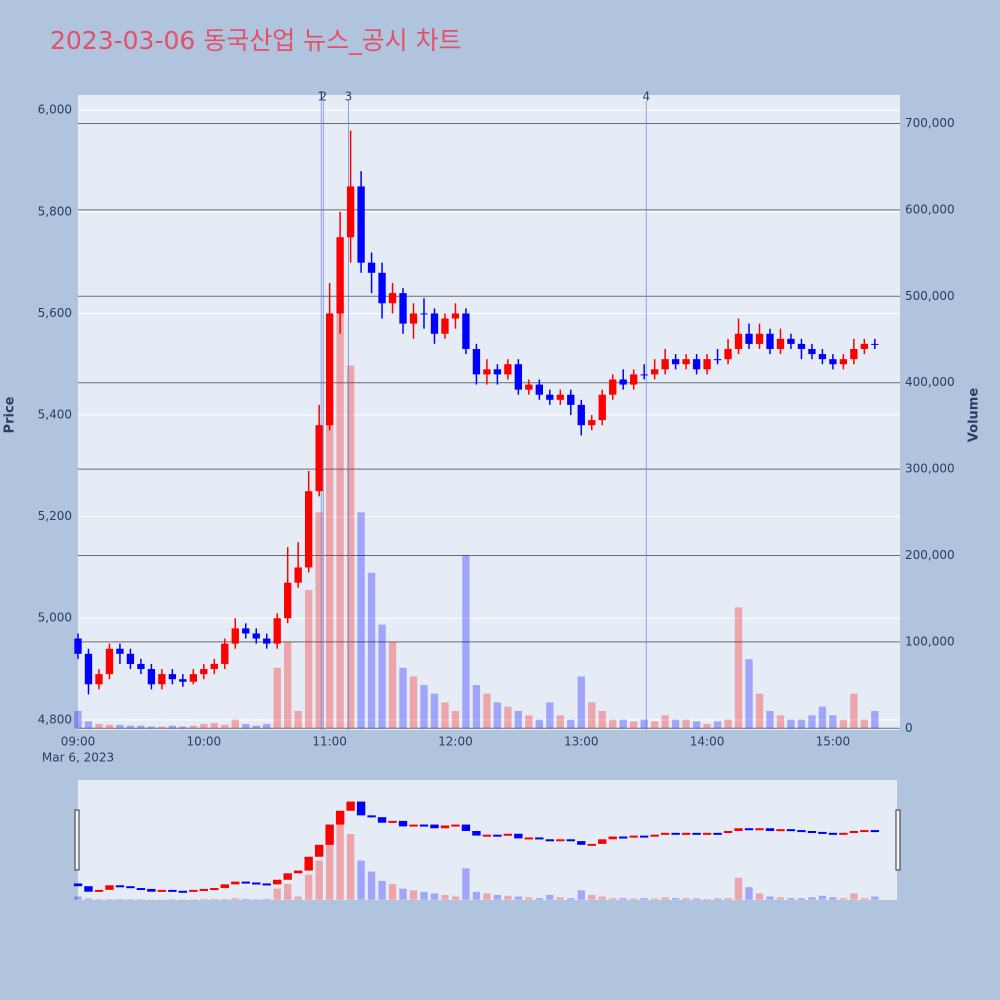  I want to click on y2-tick-label: 400,000, so click(930, 382).